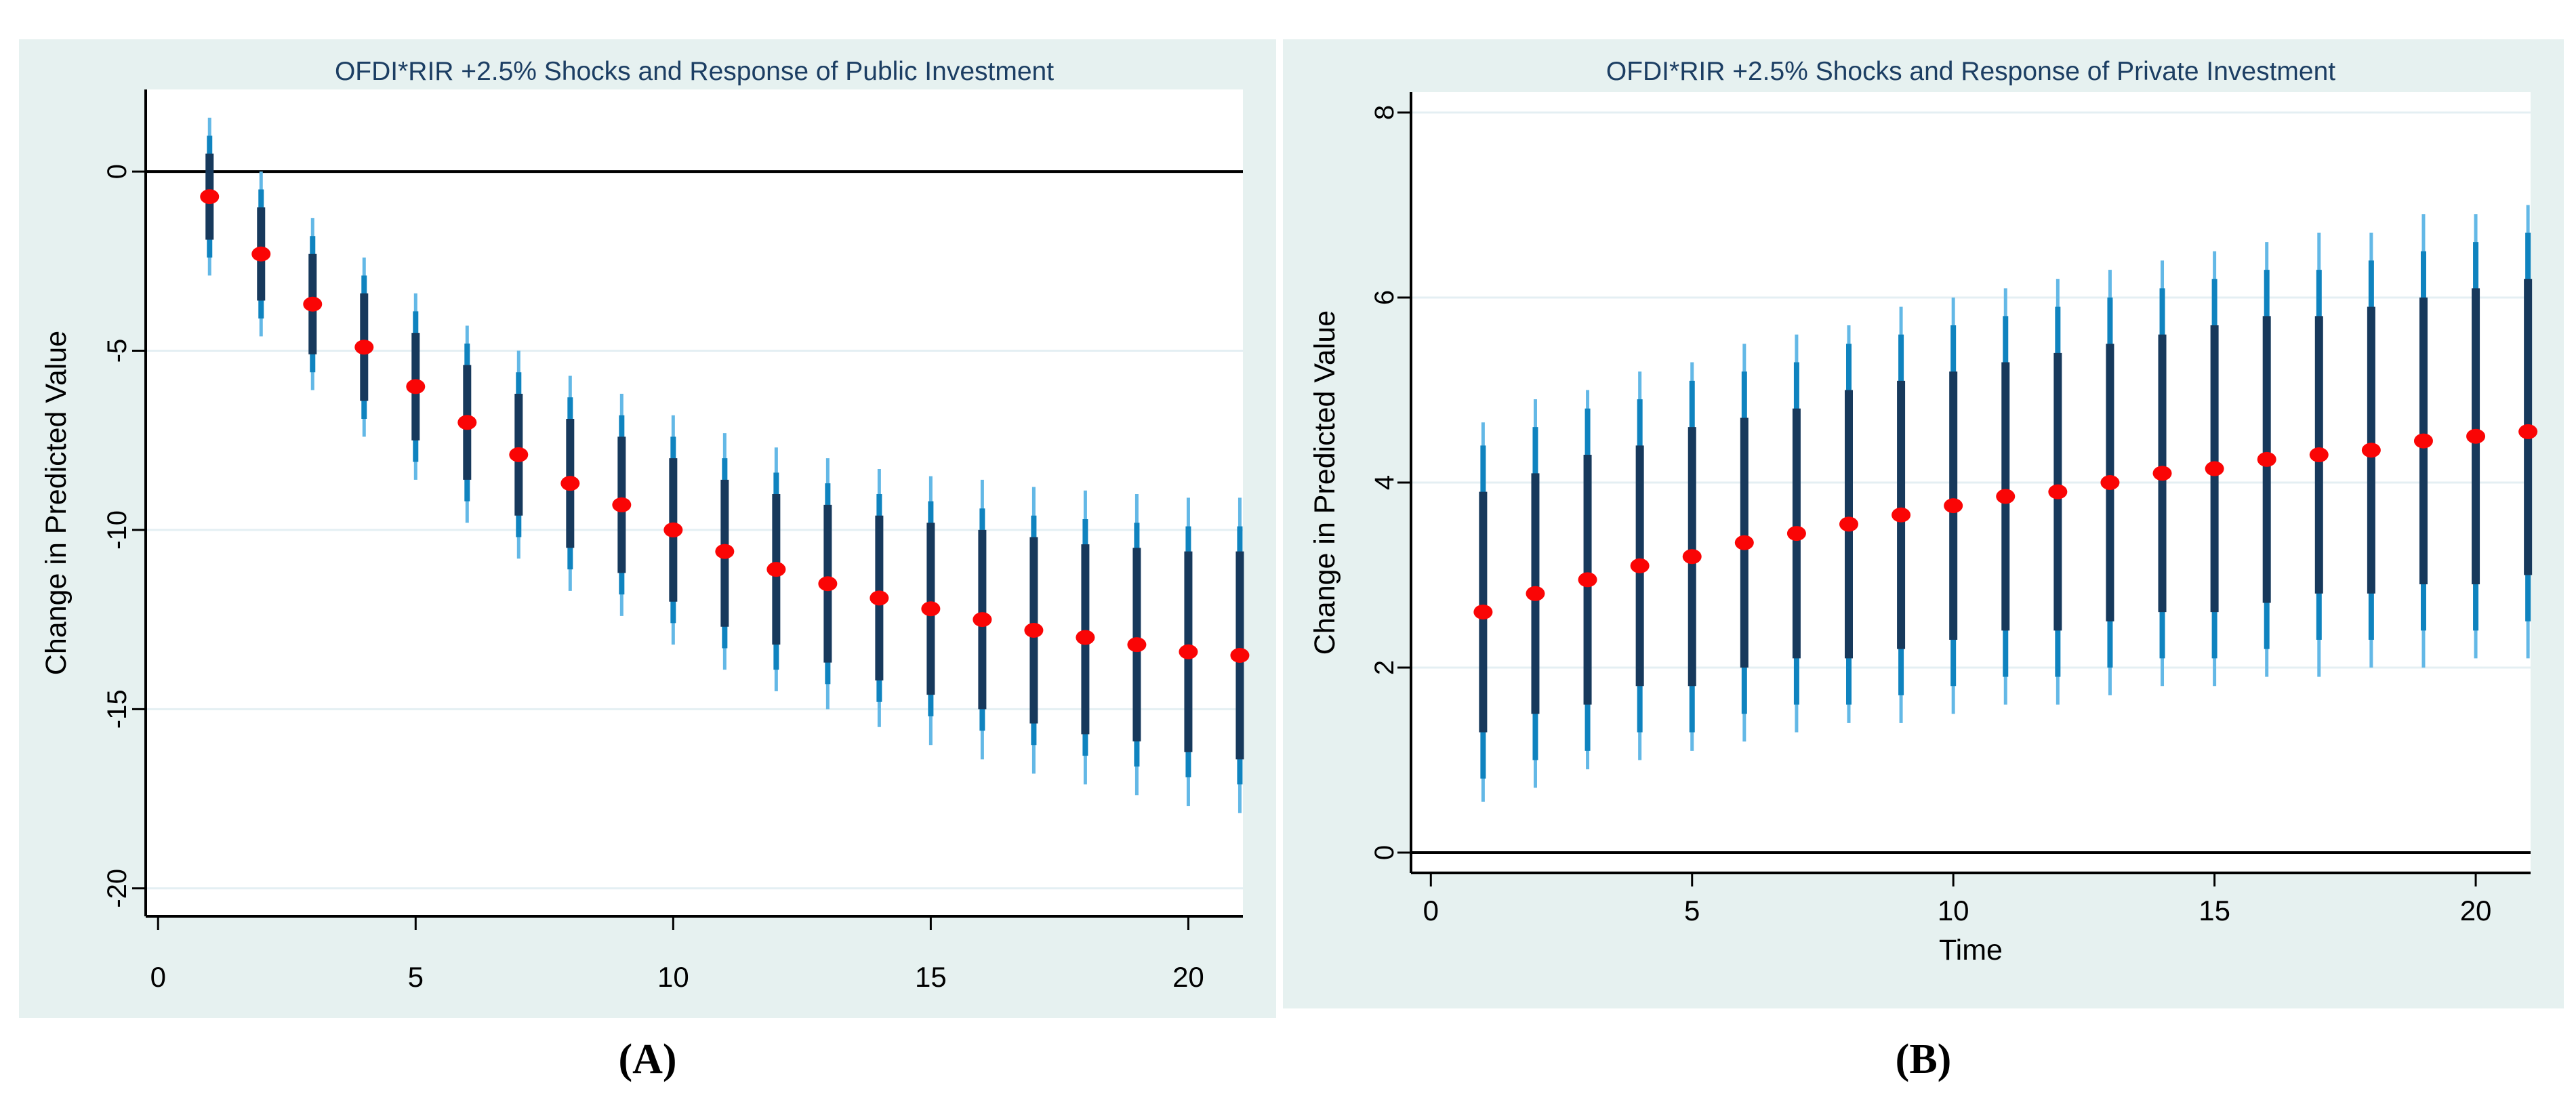  Describe the element at coordinates (117, 351) in the screenshot. I see `y-tick-label: -5` at that location.